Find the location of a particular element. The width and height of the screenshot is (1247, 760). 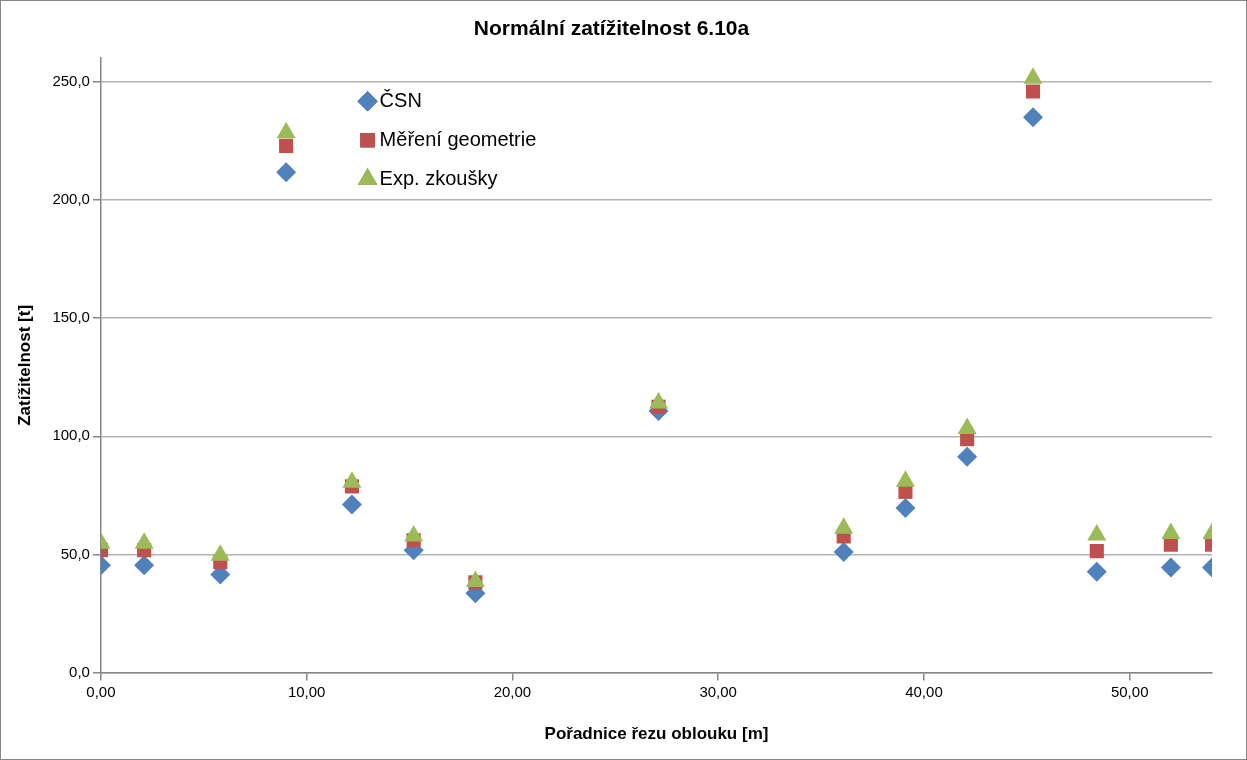

legend-label: Exp. zkoušky is located at coordinates (438, 177).